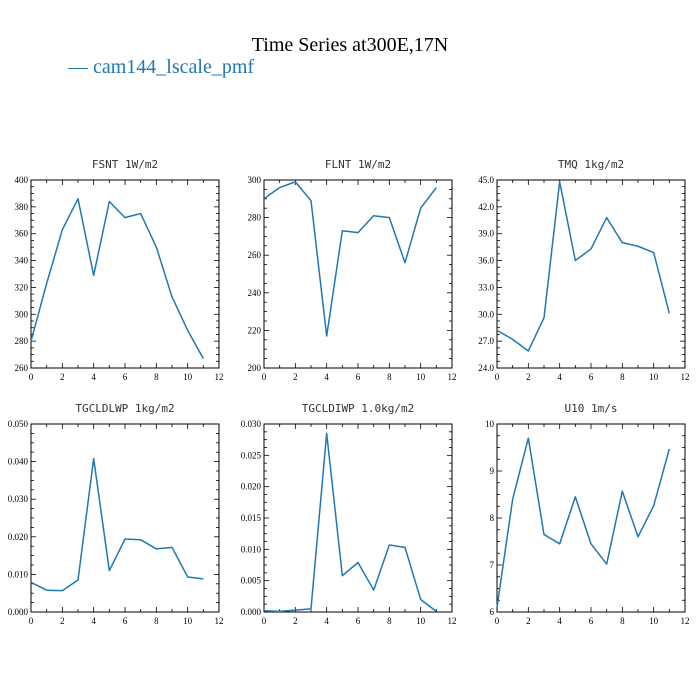  What do you see at coordinates (124, 408) in the screenshot?
I see `panel-title: TGCLDLWP 1kg/m2` at bounding box center [124, 408].